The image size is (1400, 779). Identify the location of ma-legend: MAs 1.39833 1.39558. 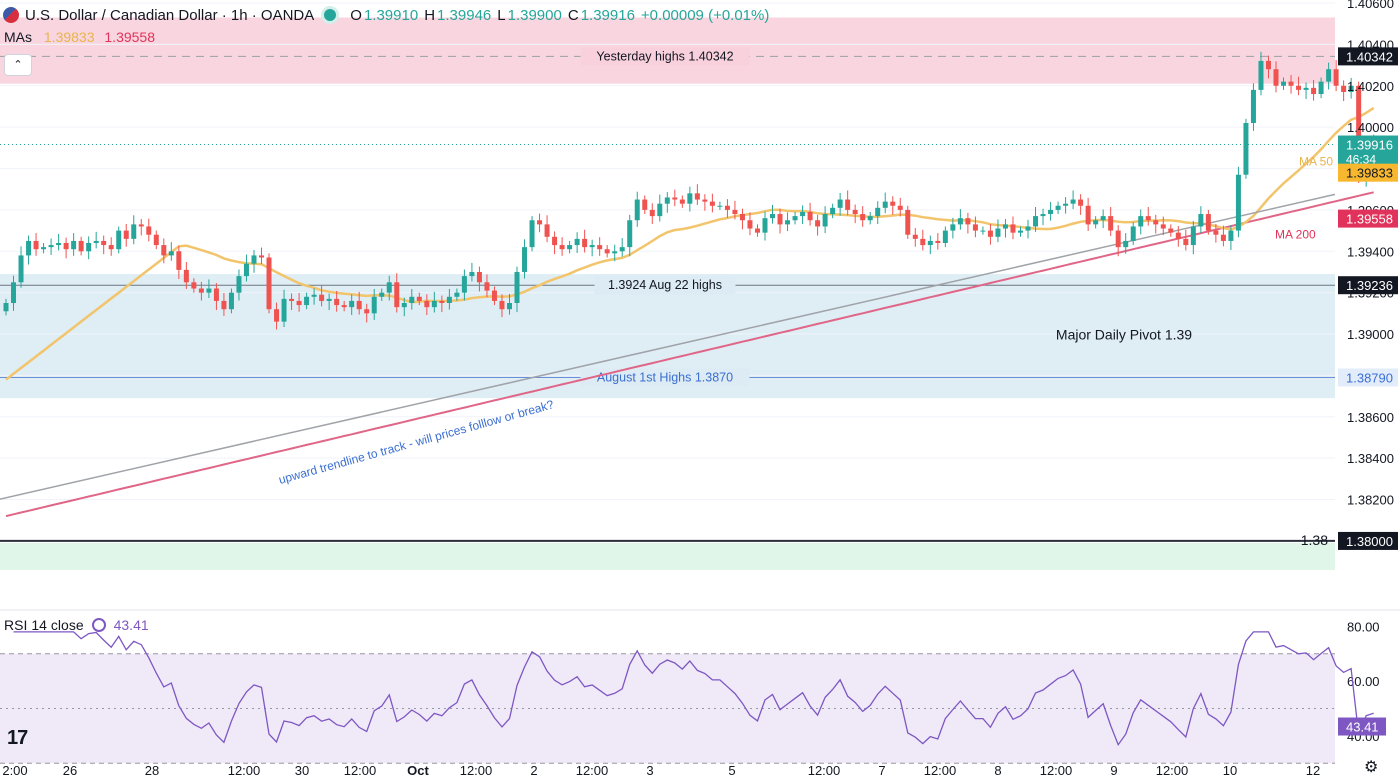
(79, 37).